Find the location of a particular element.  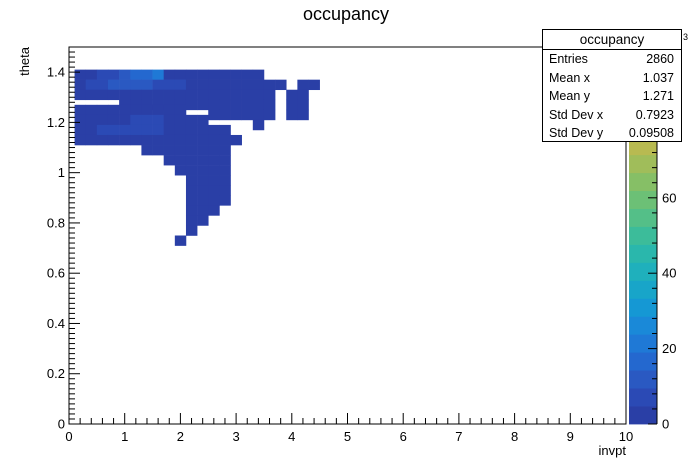

y-tick-label: 0.6 is located at coordinates (56, 273).